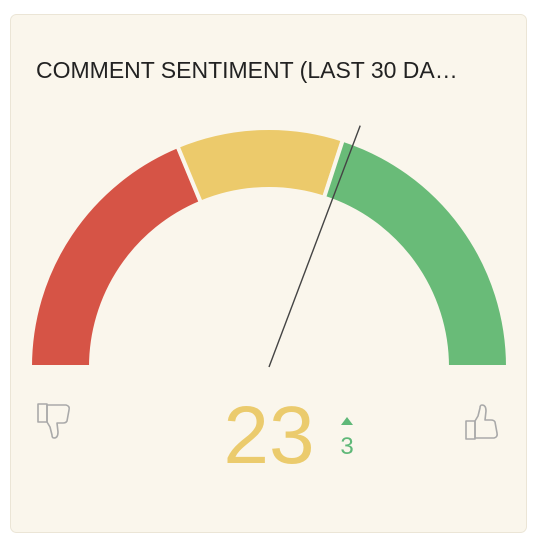 The height and width of the screenshot is (550, 541). I want to click on gauge-value: 23, so click(268, 435).